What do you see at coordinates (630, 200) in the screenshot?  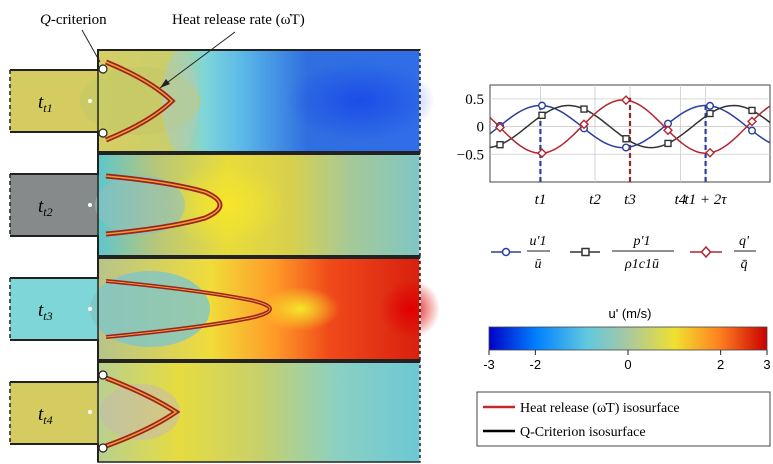 I see `x-tick-label: t3` at bounding box center [630, 200].